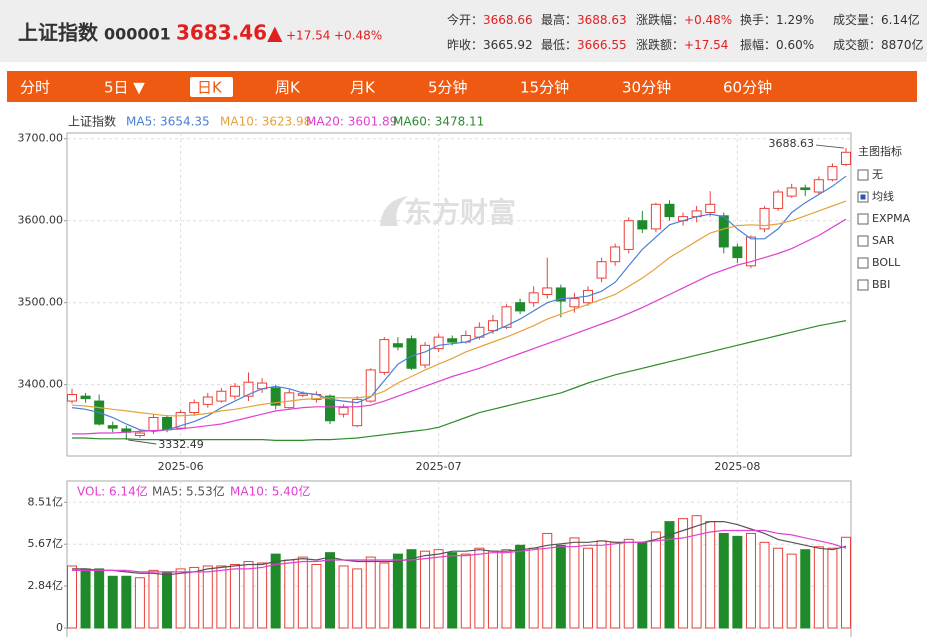 The height and width of the screenshot is (637, 927). I want to click on stat: 换手：1.29%, so click(777, 20).